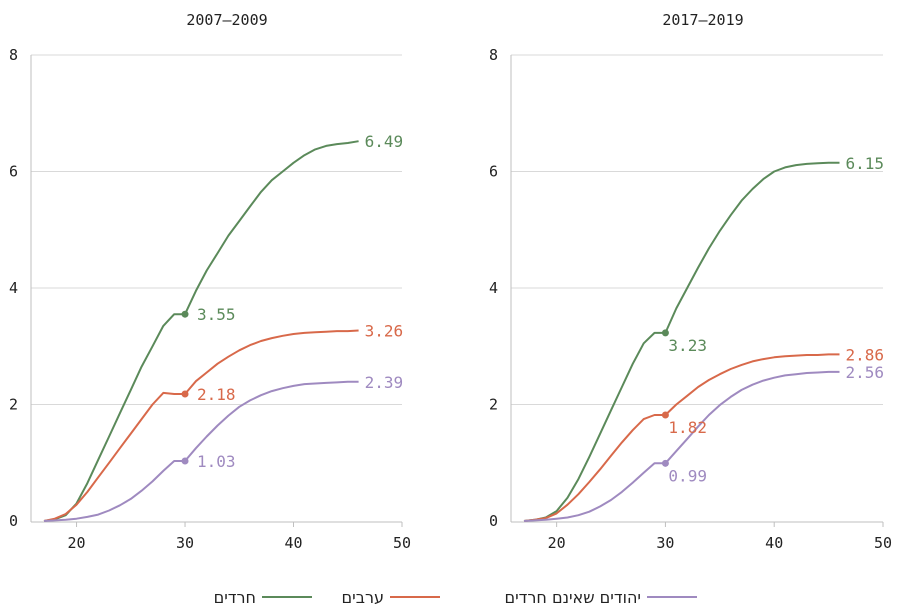 The width and height of the screenshot is (897, 604). What do you see at coordinates (216, 461) in the screenshot?
I see `point-label-non-haredi-jews: 1.03` at bounding box center [216, 461].